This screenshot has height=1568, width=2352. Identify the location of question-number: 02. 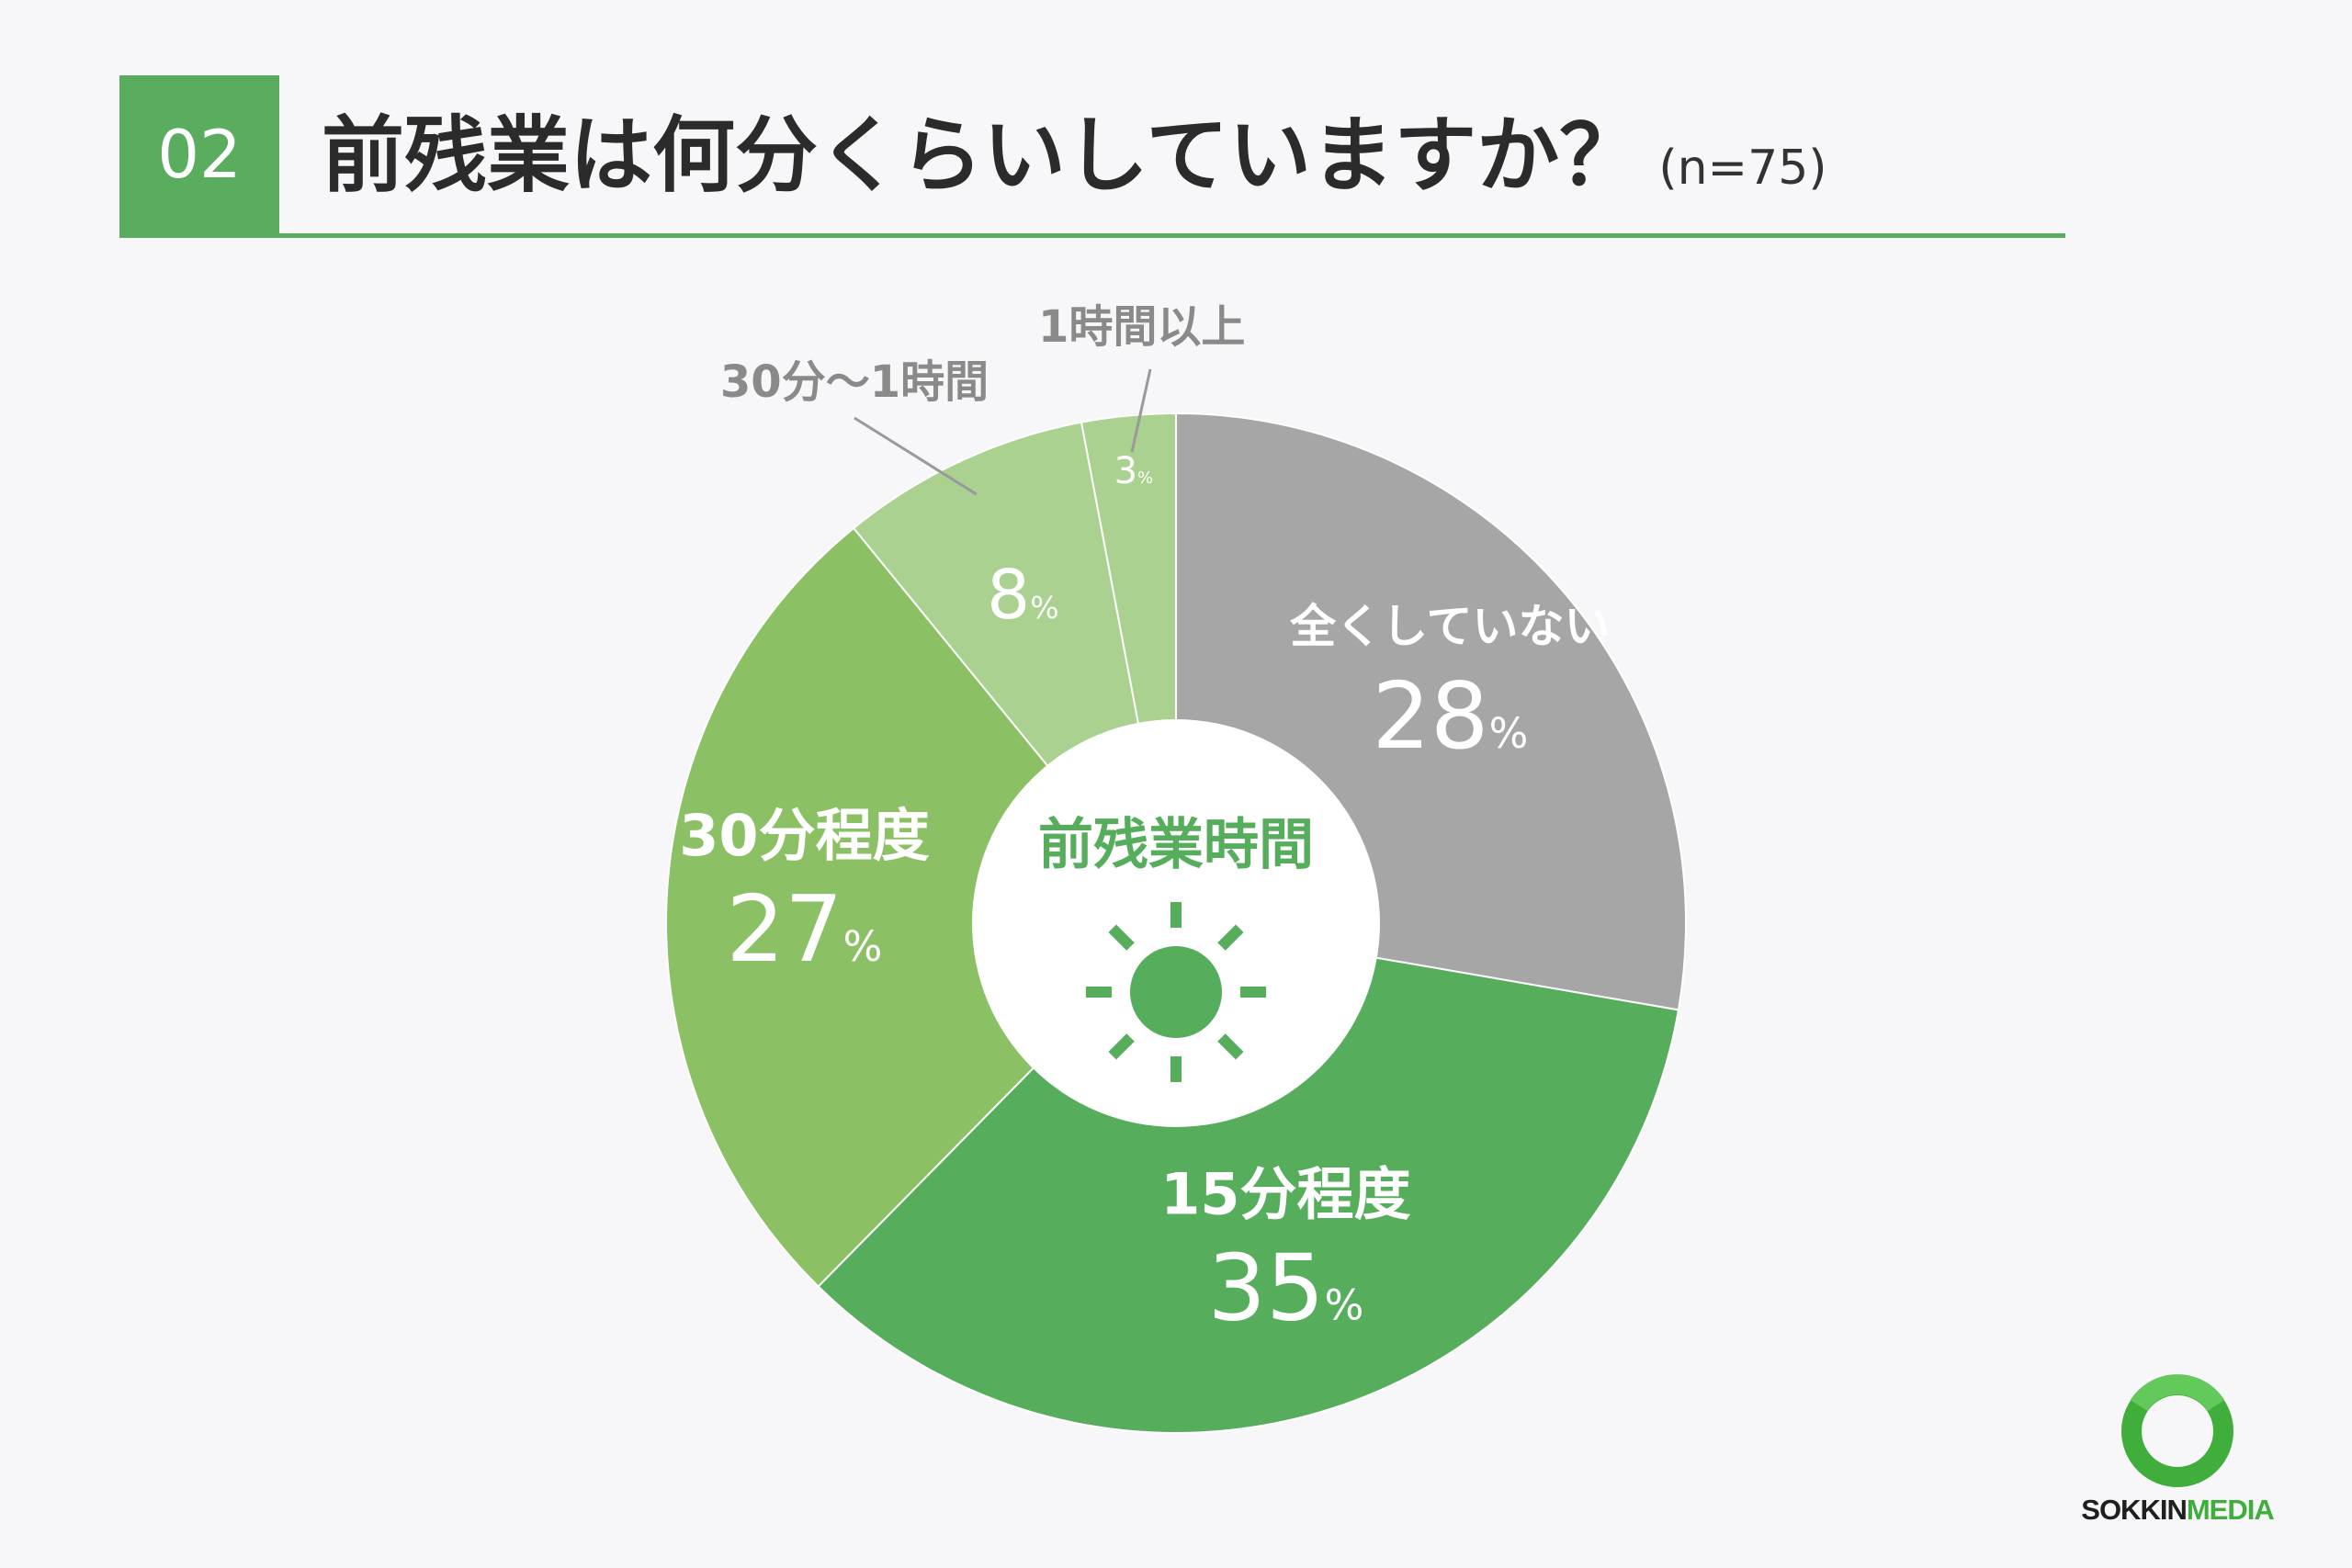
(199, 154).